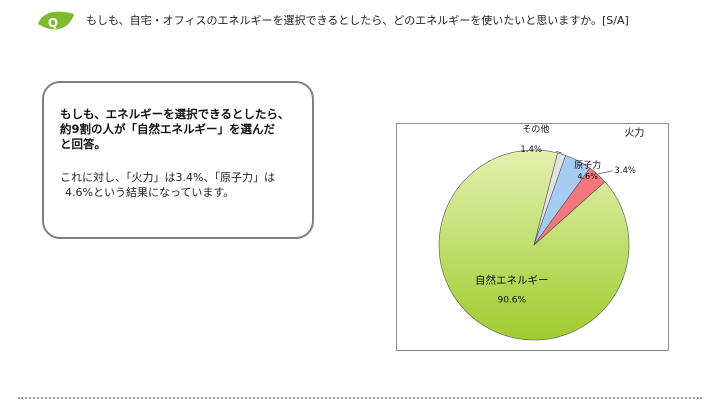 This screenshot has height=410, width=720. I want to click on footer-divider, so click(360, 398).